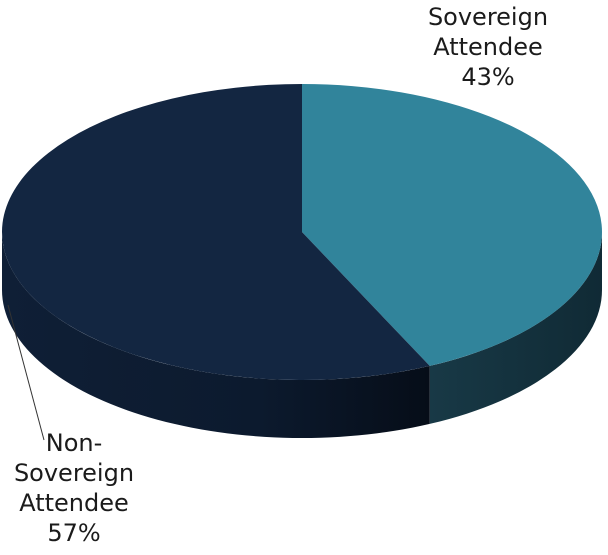 This screenshot has width=608, height=555. I want to click on data-label-non-sovereign: Non- Sovereign Attendee 57%, so click(77, 488).